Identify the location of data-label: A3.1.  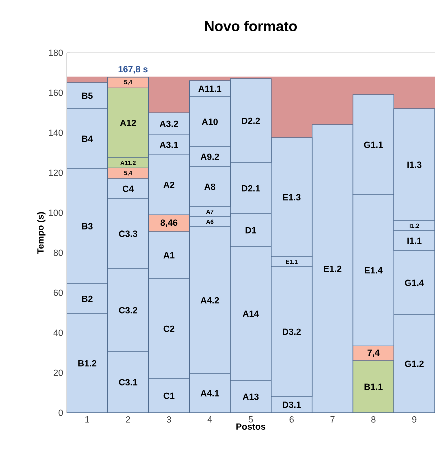
(169, 145).